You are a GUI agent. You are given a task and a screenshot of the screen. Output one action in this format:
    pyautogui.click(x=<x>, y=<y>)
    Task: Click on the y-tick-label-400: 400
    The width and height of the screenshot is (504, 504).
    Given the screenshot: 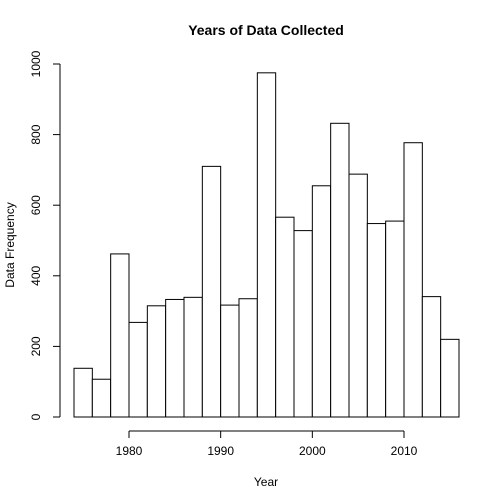 What is the action you would take?
    pyautogui.click(x=36, y=275)
    